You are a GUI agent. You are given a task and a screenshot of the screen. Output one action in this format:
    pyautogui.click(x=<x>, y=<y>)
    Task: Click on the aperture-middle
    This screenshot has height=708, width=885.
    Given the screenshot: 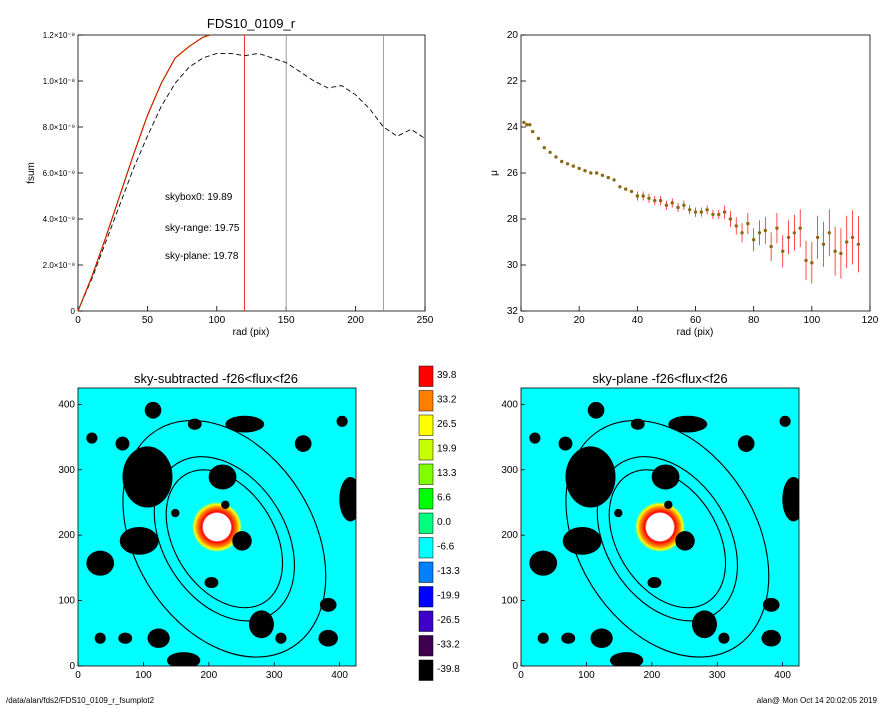 What is the action you would take?
    pyautogui.click(x=667, y=539)
    